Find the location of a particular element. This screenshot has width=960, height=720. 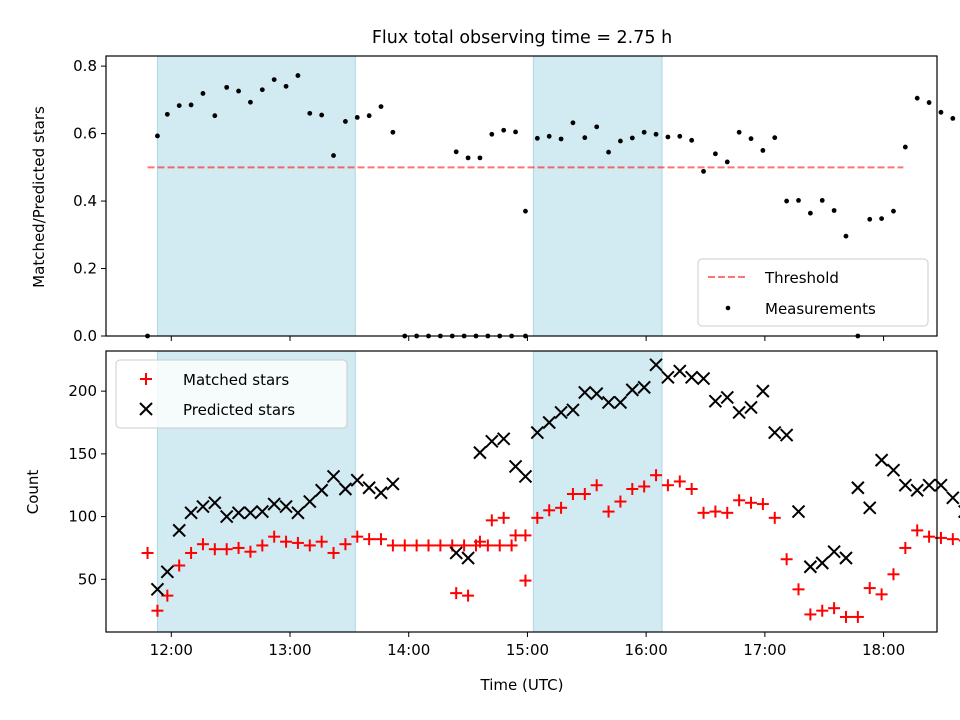

count-y-tick-label: 200 is located at coordinates (82, 391).